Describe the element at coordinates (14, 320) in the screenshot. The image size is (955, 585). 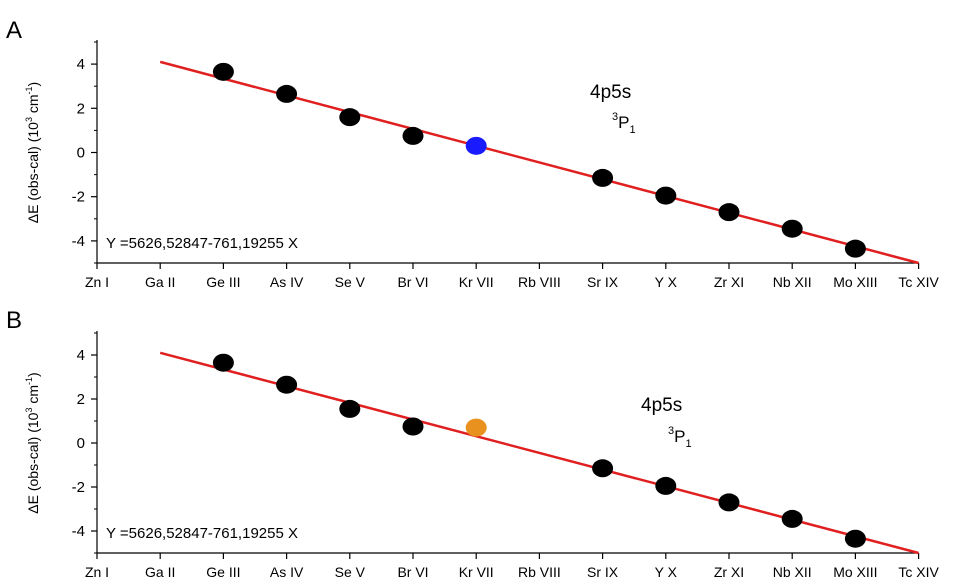
I see `panel-label: B` at that location.